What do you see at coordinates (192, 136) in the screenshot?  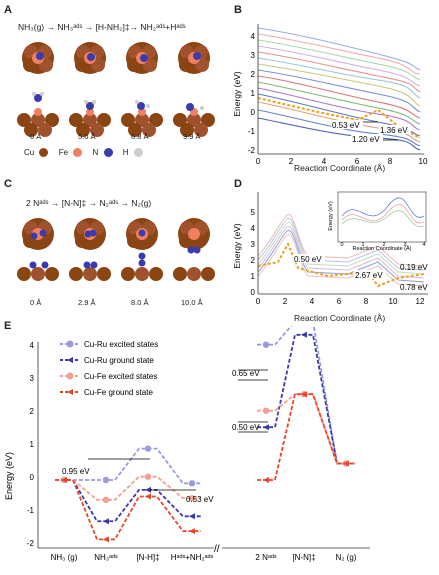 I see `panel-a-dist-4: 9.9 Å` at bounding box center [192, 136].